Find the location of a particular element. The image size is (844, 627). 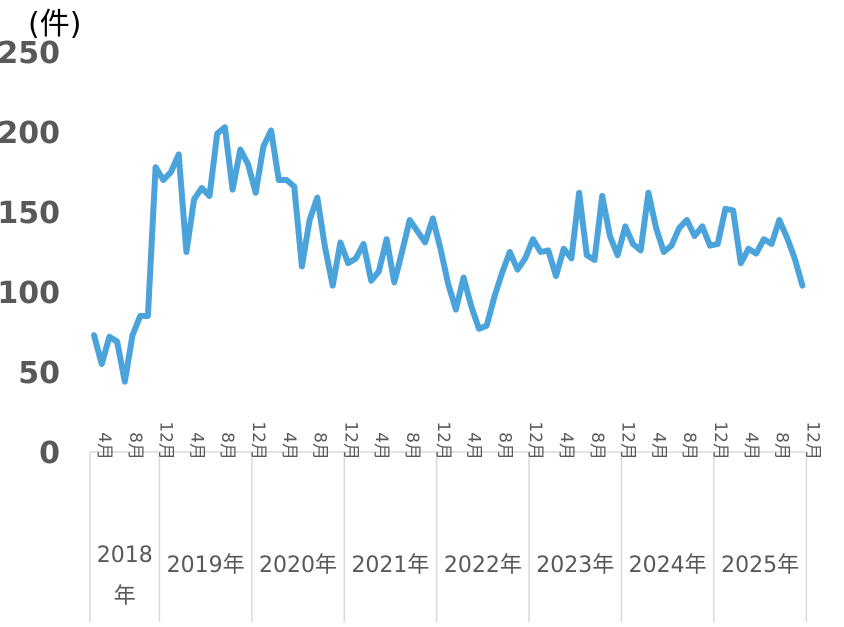

y-tick-label: 250 is located at coordinates (30, 53).